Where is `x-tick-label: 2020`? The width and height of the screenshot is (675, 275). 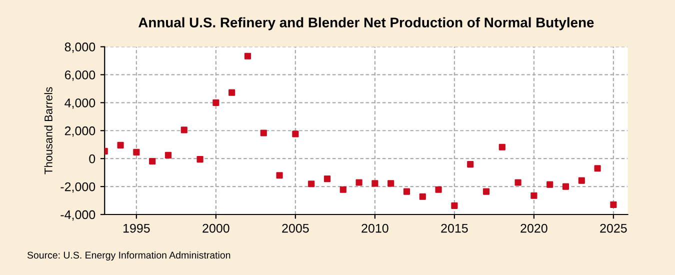 x-tick-label: 2020 is located at coordinates (534, 228).